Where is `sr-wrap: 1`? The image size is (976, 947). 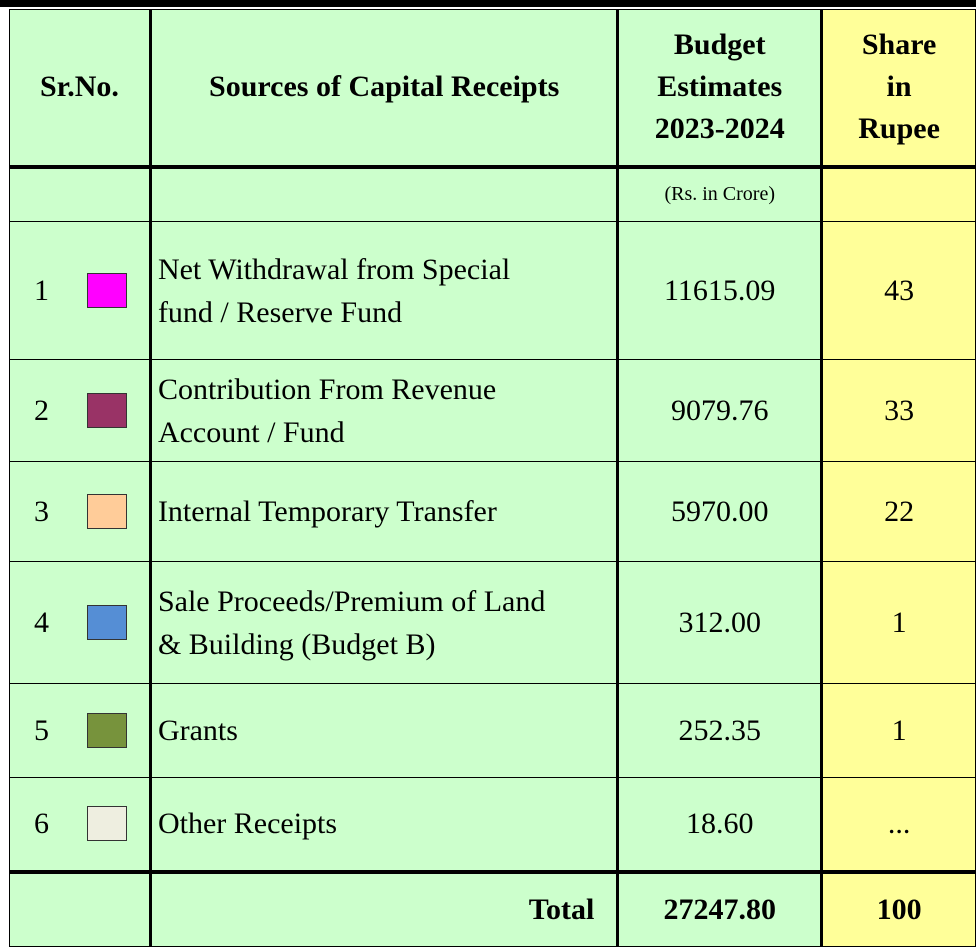
sr-wrap: 1 is located at coordinates (79, 290).